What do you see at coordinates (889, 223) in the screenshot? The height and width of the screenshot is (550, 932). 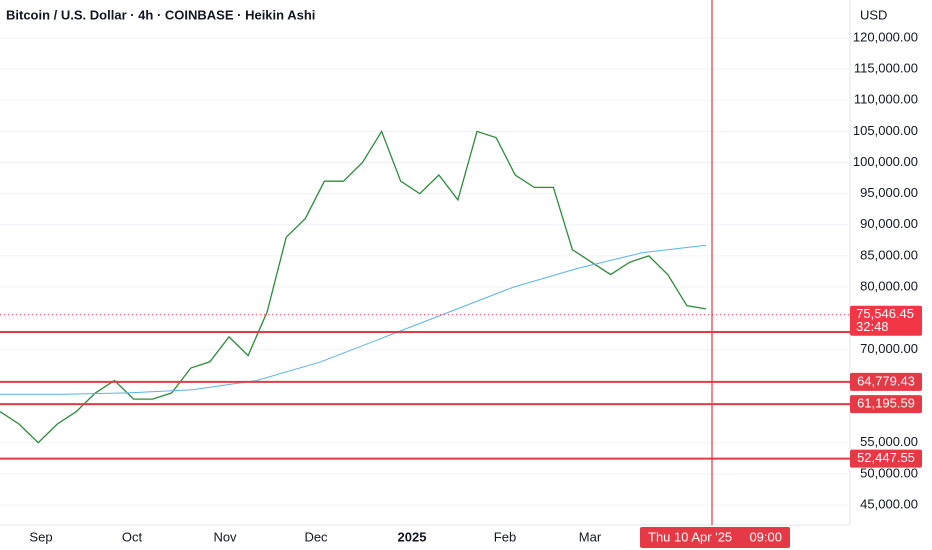 I see `y-tick-label: 90,000.00` at bounding box center [889, 223].